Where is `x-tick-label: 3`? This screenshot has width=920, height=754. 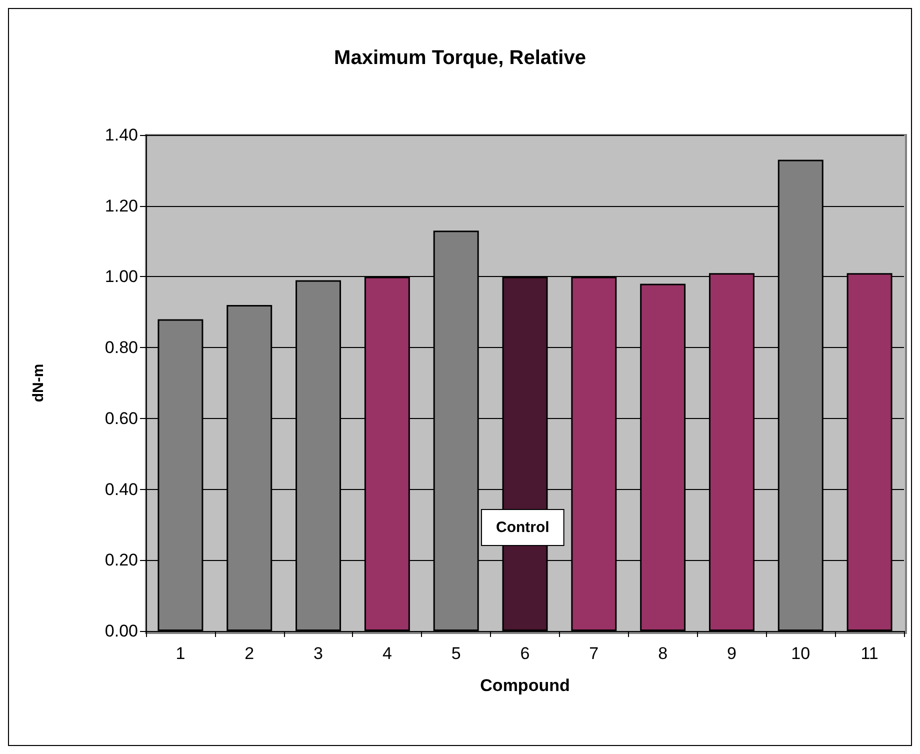
x-tick-label: 3 is located at coordinates (319, 653).